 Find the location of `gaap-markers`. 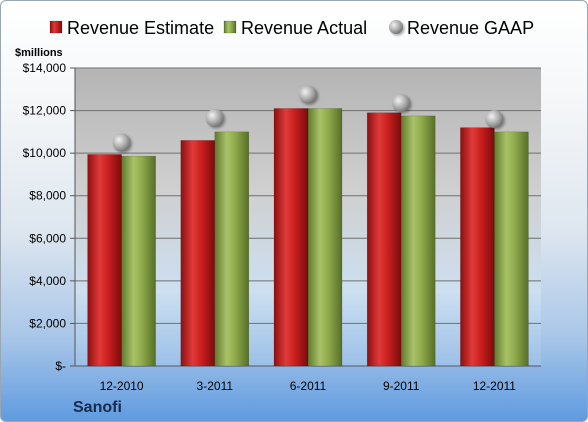

gaap-markers is located at coordinates (308, 118).